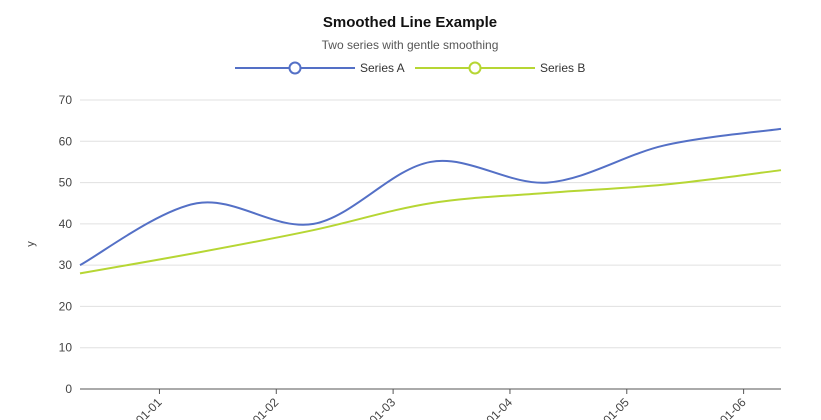  What do you see at coordinates (616, 407) in the screenshot?
I see `x-tick-label: 01-05` at bounding box center [616, 407].